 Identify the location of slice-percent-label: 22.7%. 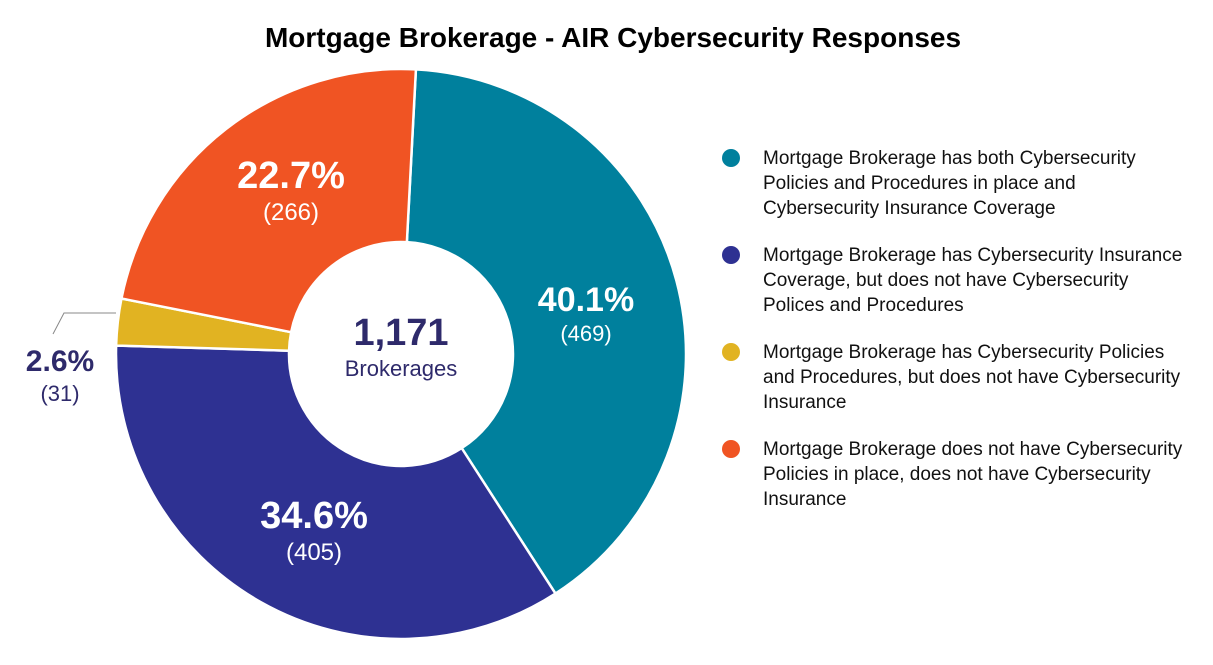
(291, 176).